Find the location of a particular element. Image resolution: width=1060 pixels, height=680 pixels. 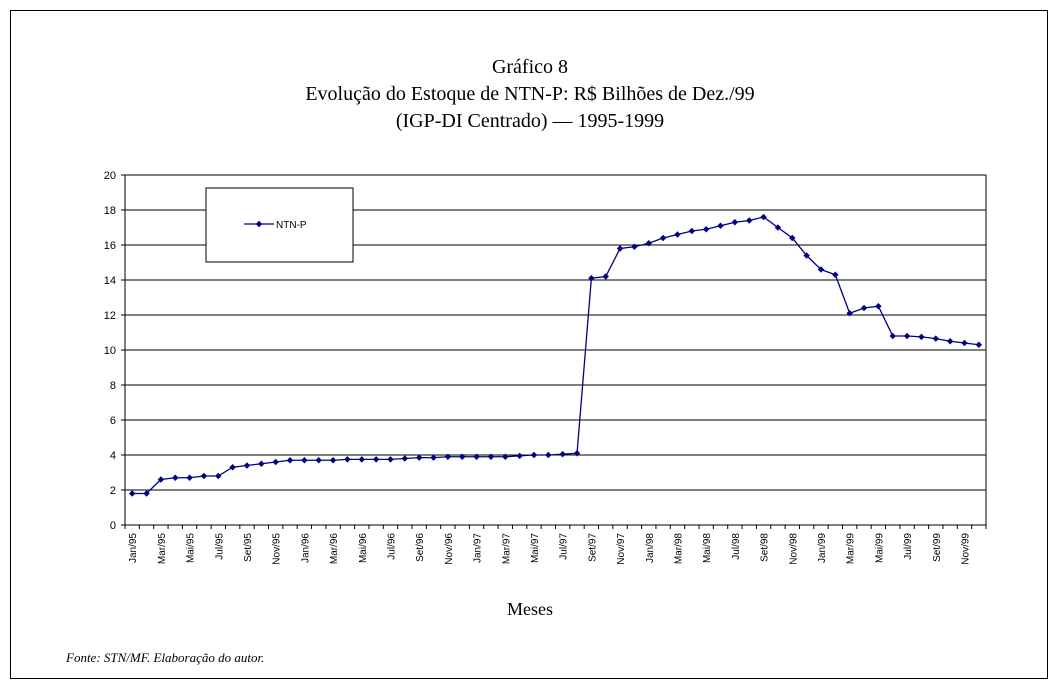

chart-title-line-3: (IGP-DI Centrado) — 1995-1999 is located at coordinates (530, 121).